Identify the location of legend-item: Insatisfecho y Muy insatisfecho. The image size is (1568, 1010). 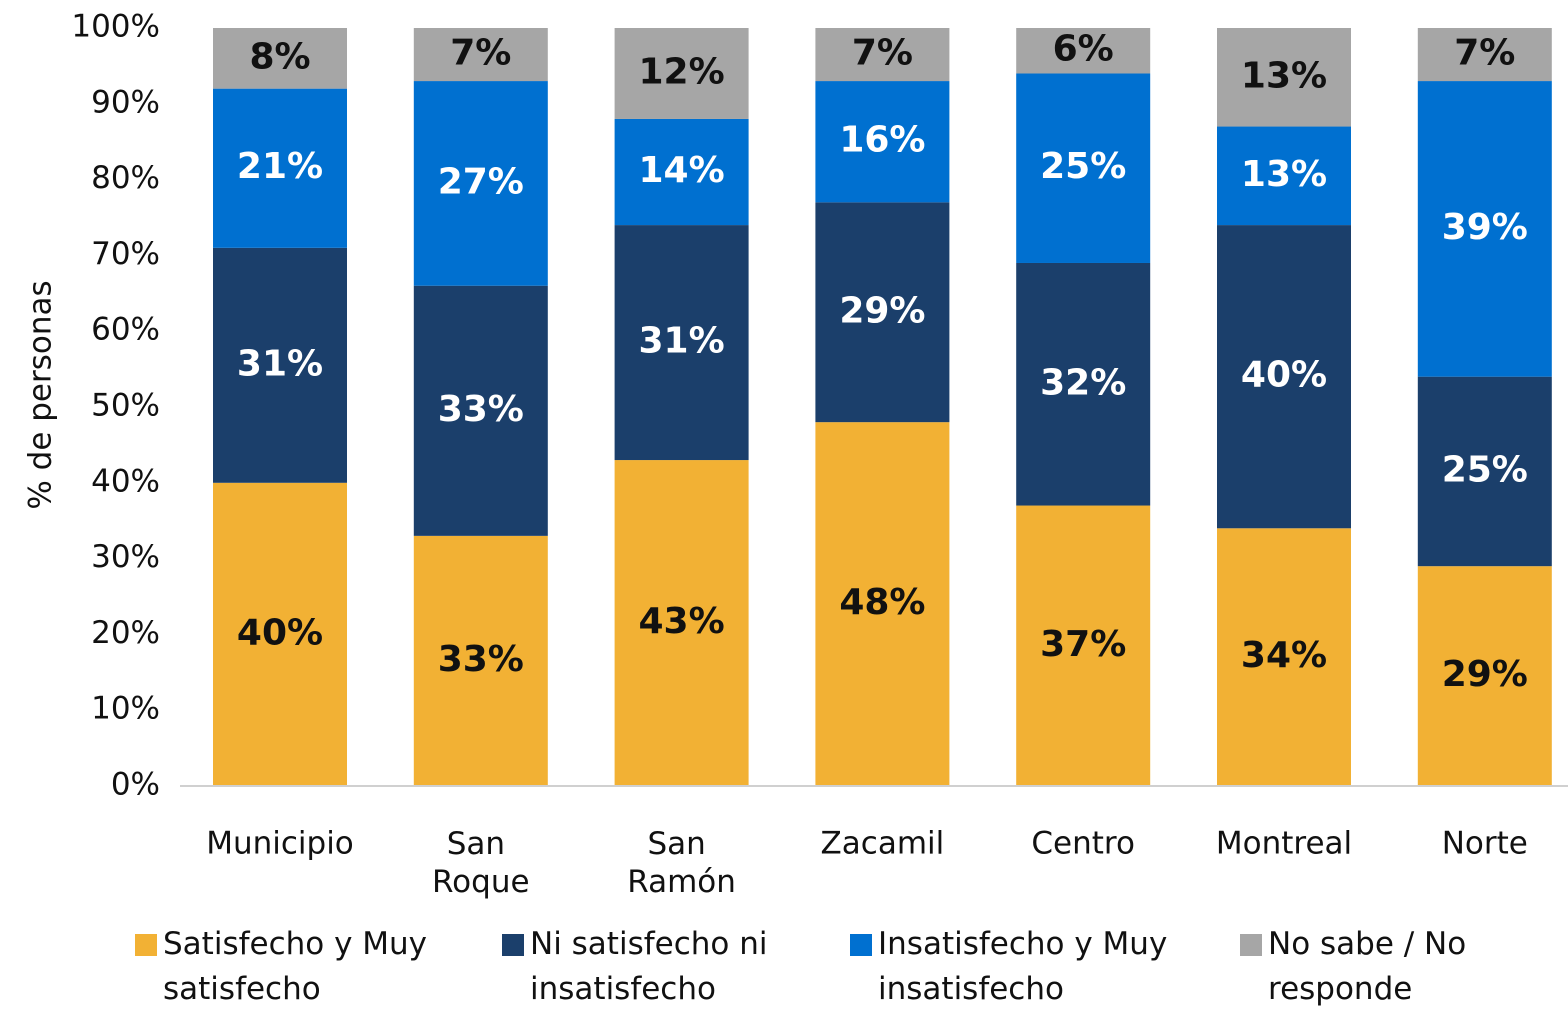
(1025, 966).